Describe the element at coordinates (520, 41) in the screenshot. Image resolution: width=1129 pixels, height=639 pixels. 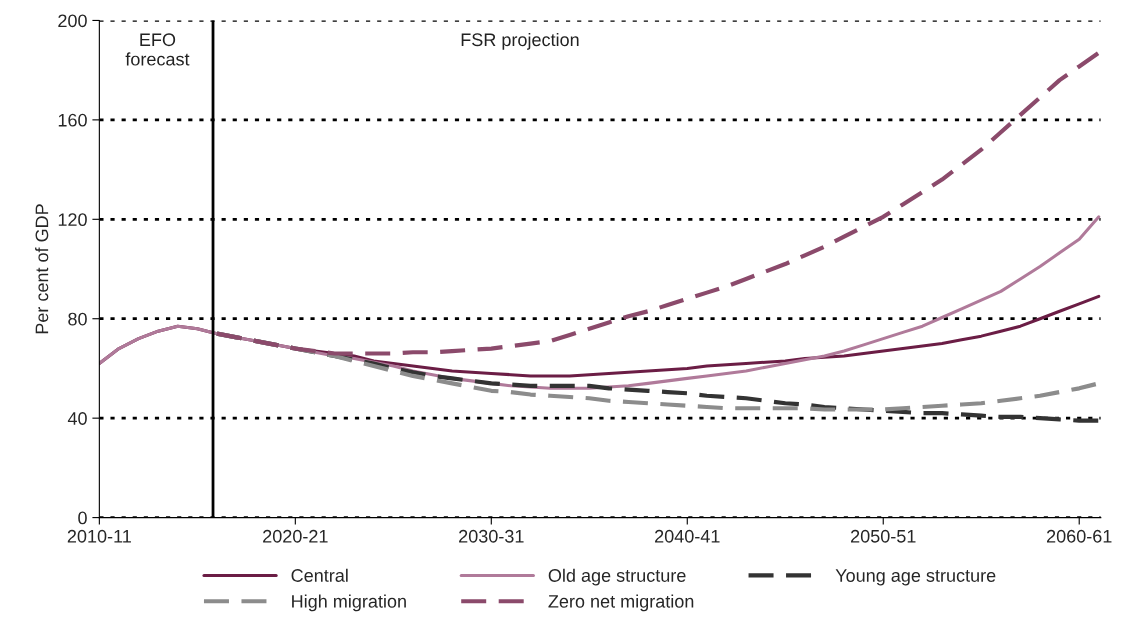
I see `annotation: FSR projection` at that location.